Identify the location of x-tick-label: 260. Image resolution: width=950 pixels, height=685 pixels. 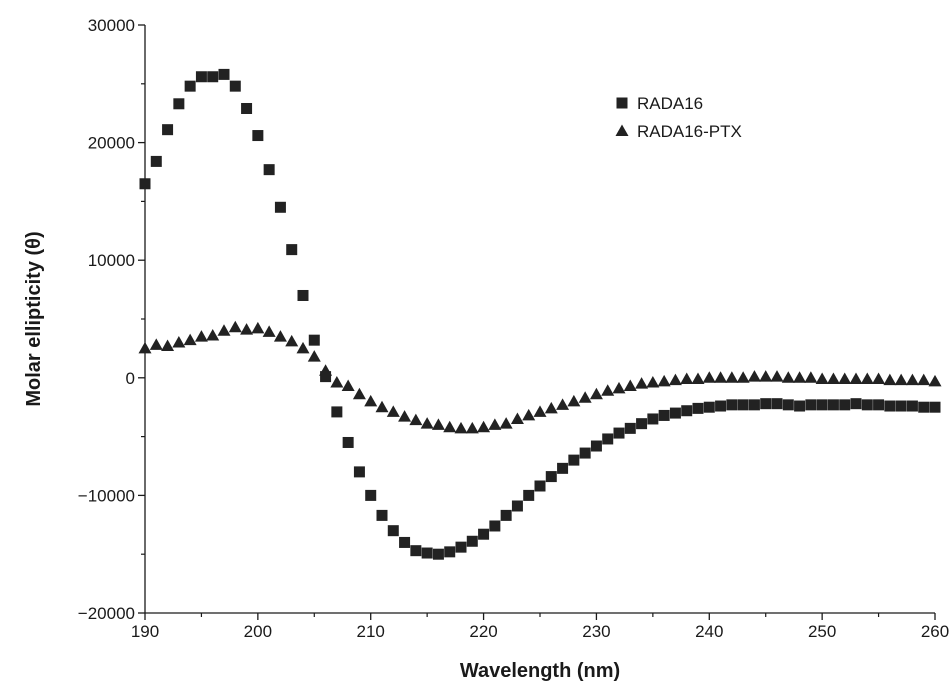
(935, 631).